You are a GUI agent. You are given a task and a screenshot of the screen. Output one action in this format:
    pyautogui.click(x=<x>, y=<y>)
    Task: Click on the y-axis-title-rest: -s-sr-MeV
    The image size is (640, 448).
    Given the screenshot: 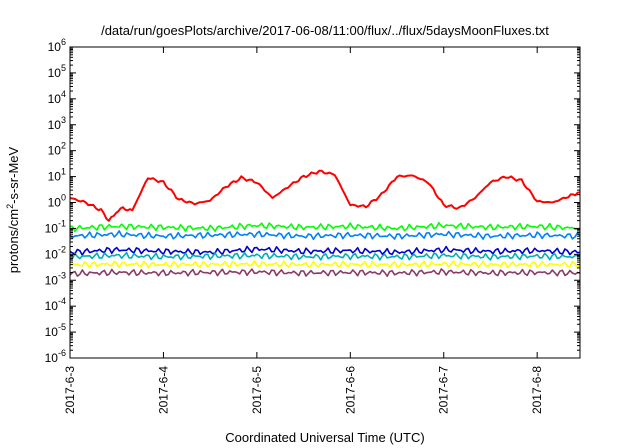 What is the action you would take?
    pyautogui.click(x=13, y=174)
    